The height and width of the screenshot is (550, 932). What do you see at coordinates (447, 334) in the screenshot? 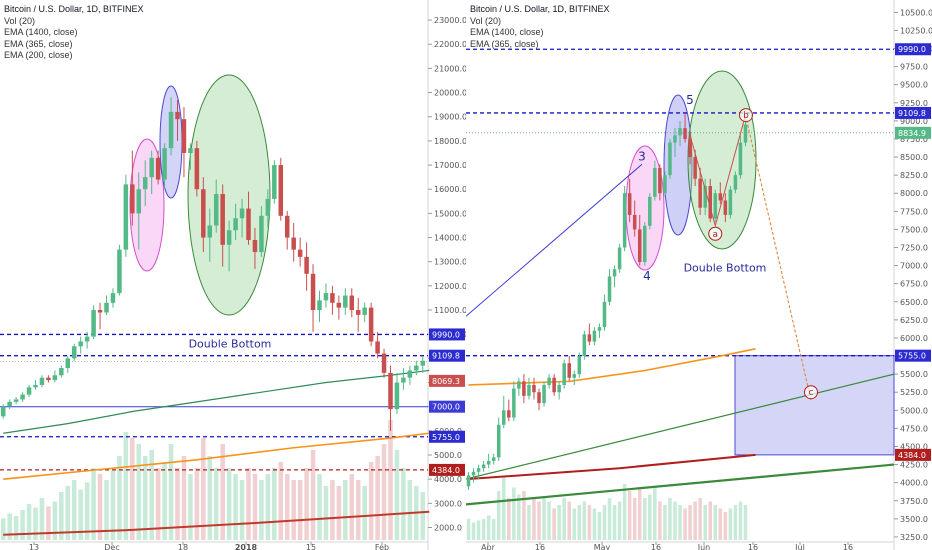
I see `left-price-tag-bg` at bounding box center [447, 334].